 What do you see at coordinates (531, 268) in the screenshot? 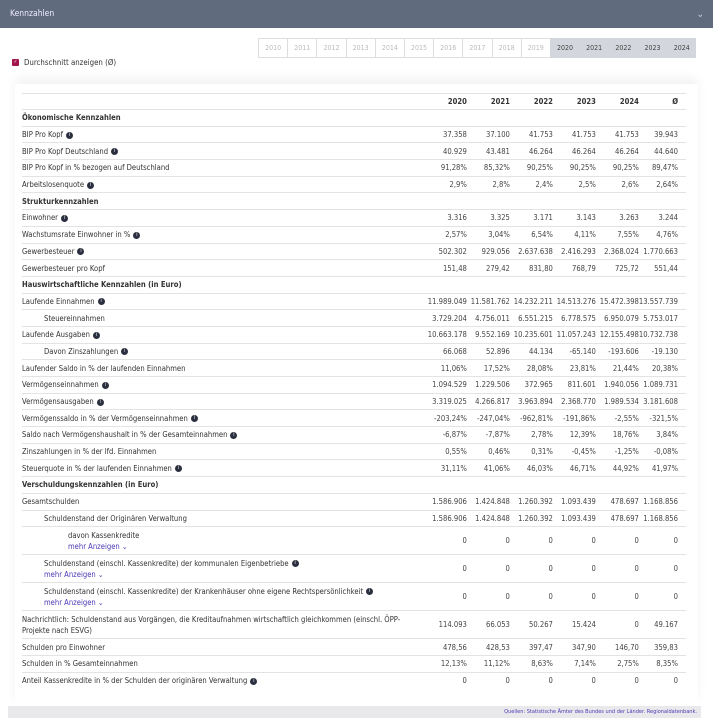
I see `value-cell: 831,80` at bounding box center [531, 268].